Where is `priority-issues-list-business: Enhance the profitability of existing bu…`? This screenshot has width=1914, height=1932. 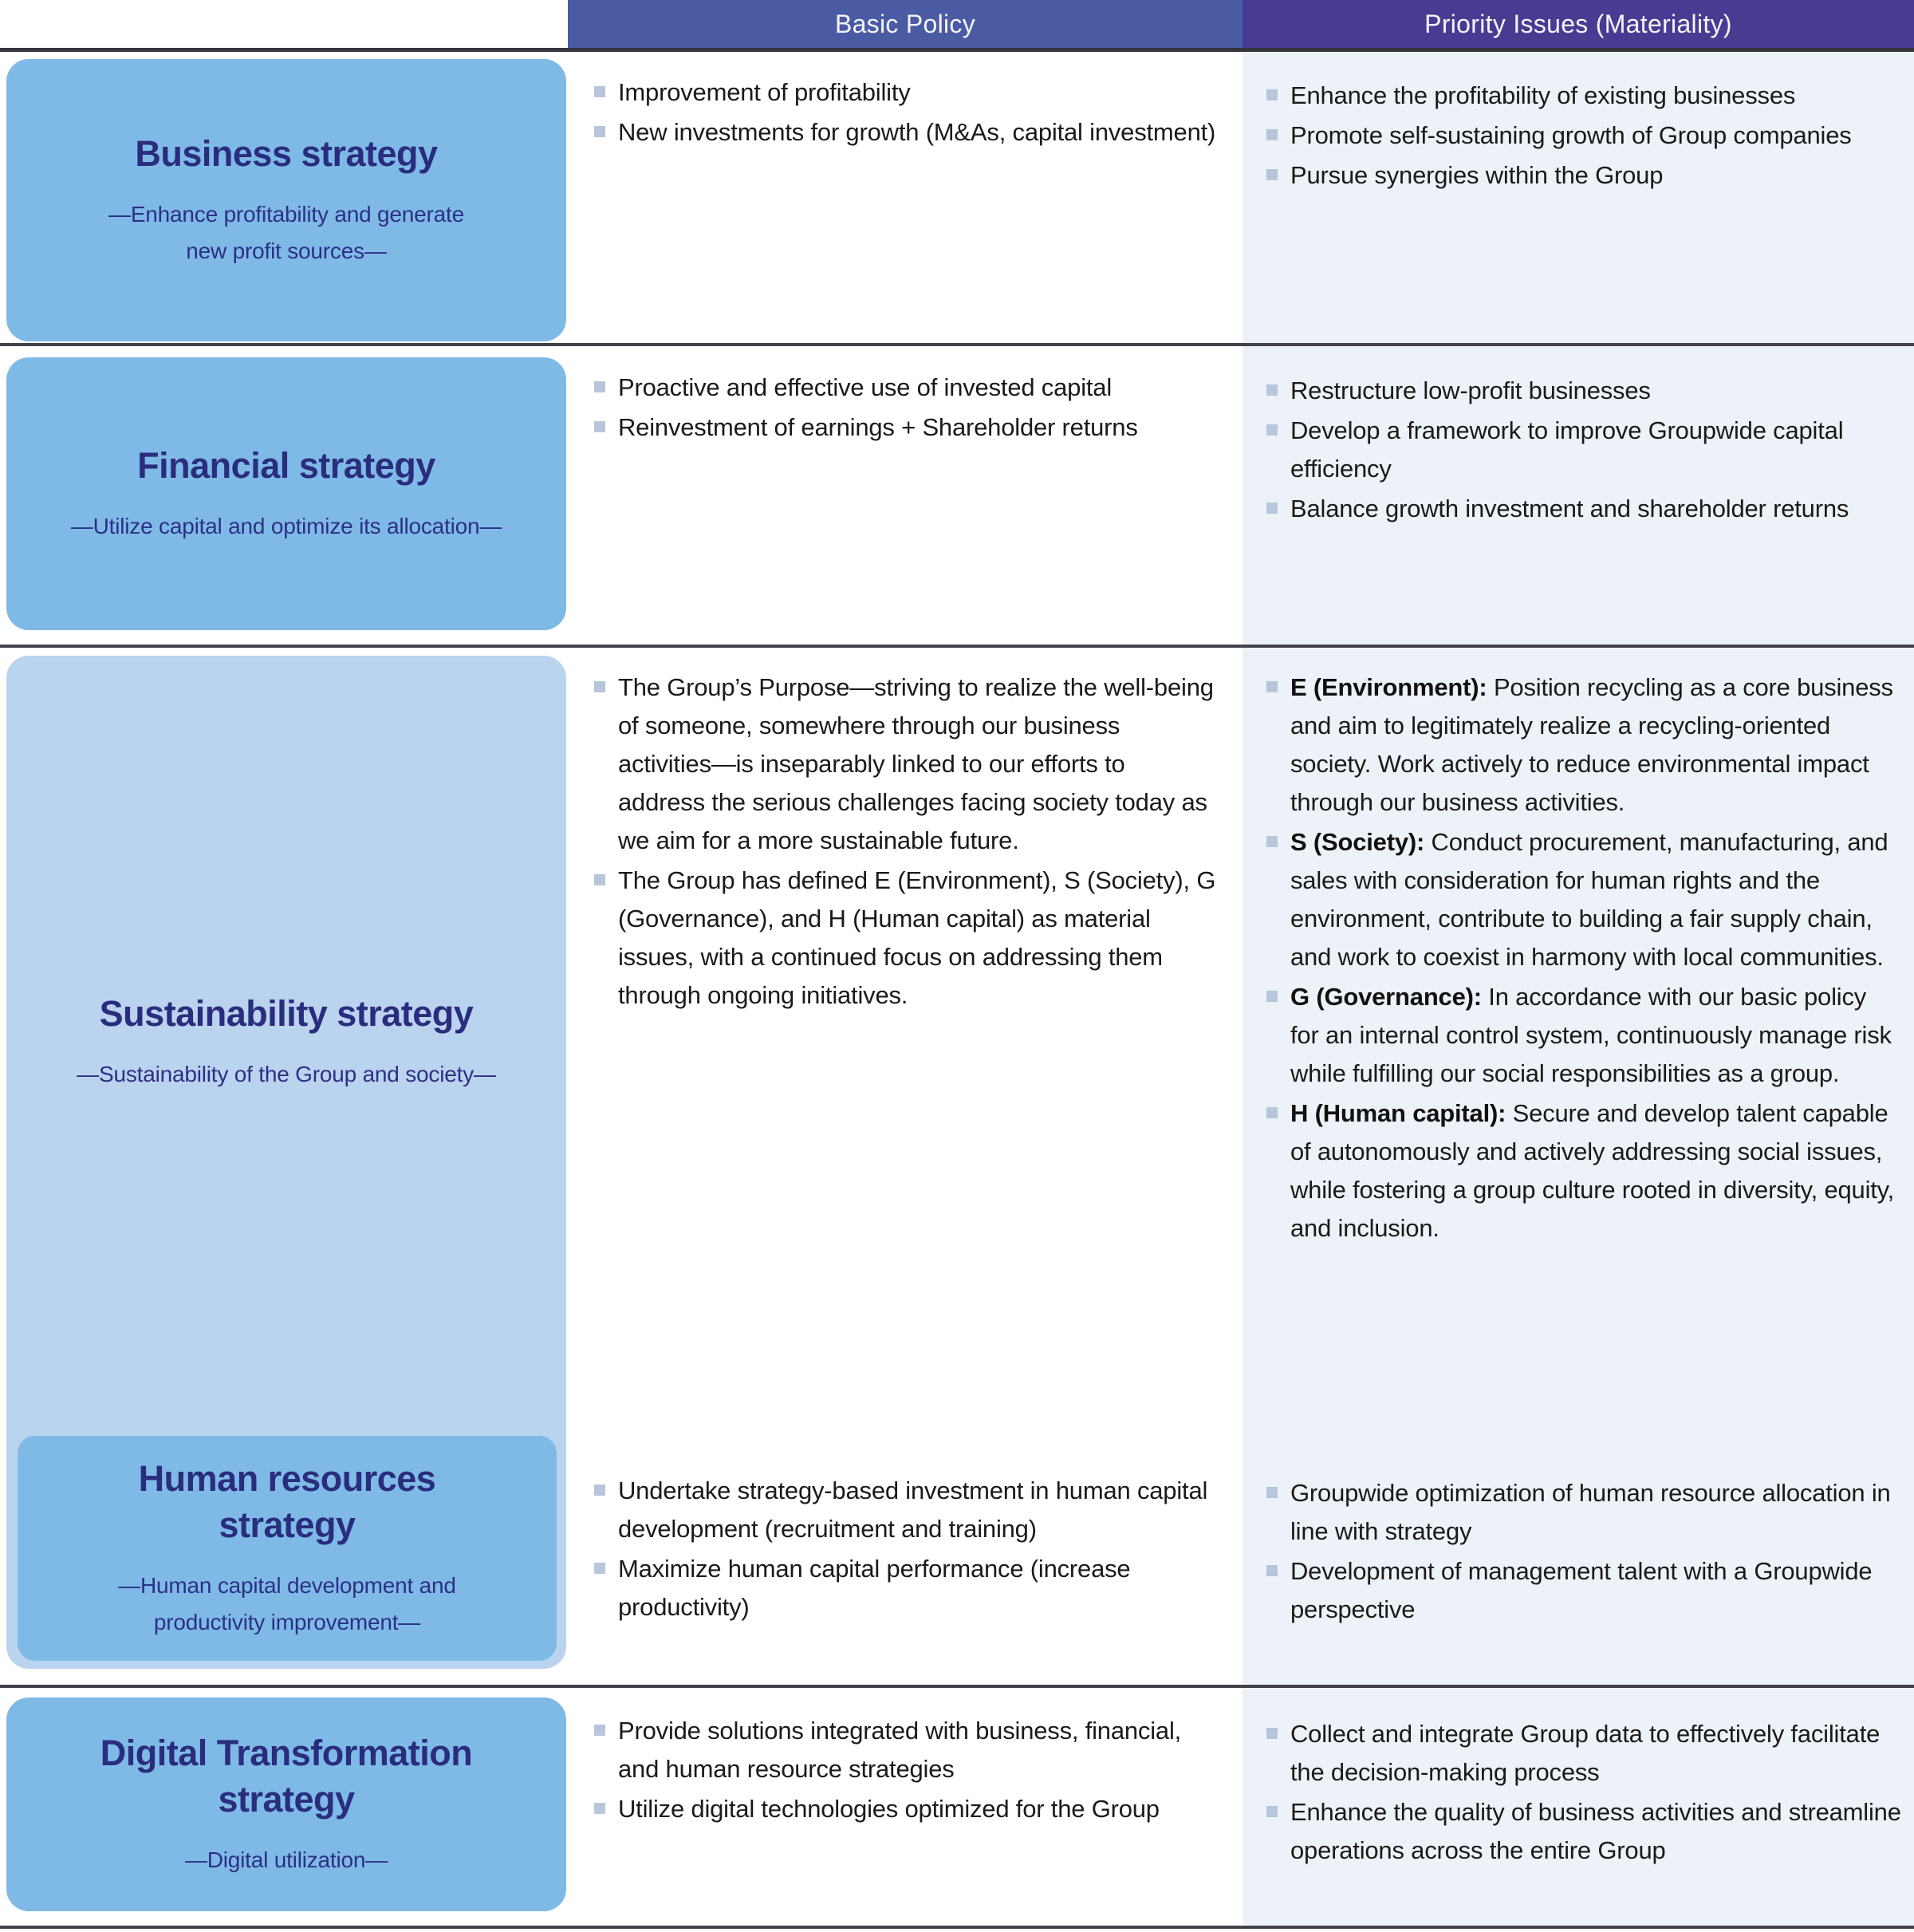 priority-issues-list-business: Enhance the profitability of existing bu… is located at coordinates (1584, 136).